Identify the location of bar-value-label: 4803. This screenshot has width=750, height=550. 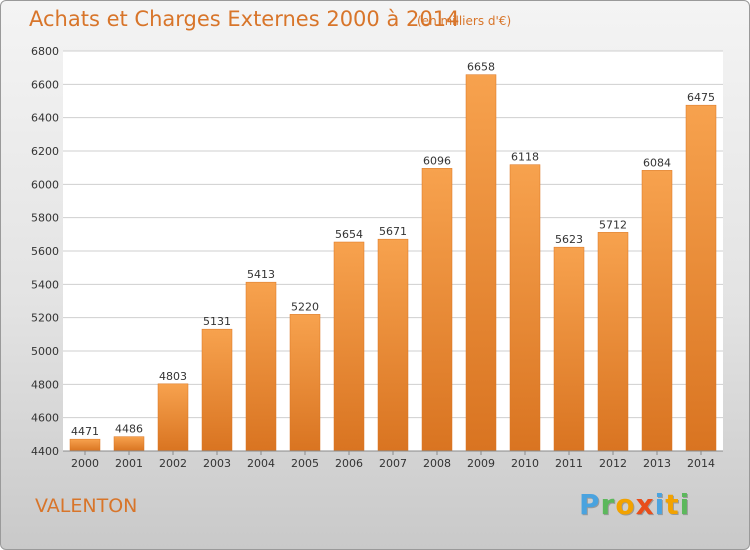
(173, 376).